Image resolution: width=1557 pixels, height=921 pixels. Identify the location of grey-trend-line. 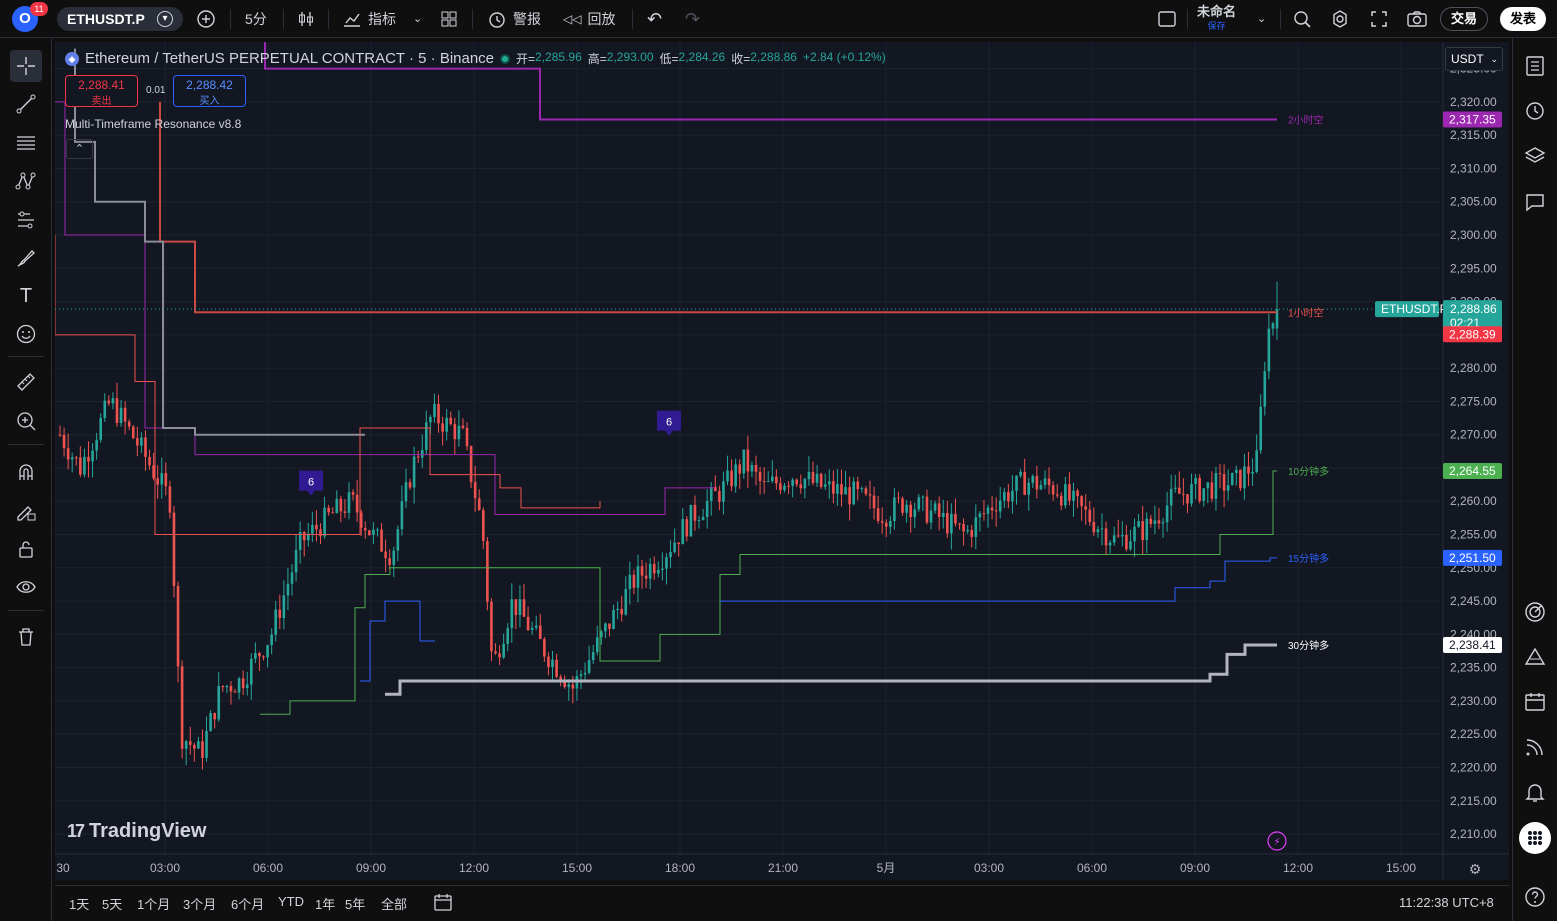
(219, 242).